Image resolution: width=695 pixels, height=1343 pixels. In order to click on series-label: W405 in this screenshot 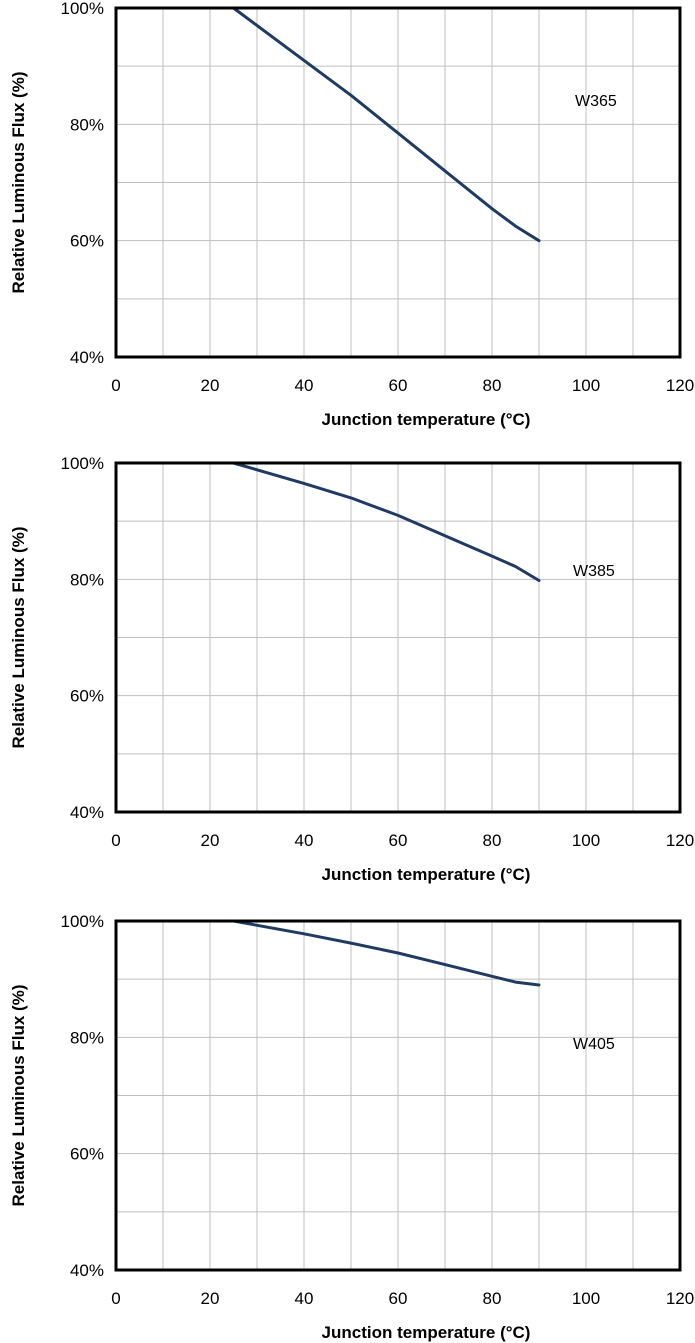, I will do `click(594, 1044)`.